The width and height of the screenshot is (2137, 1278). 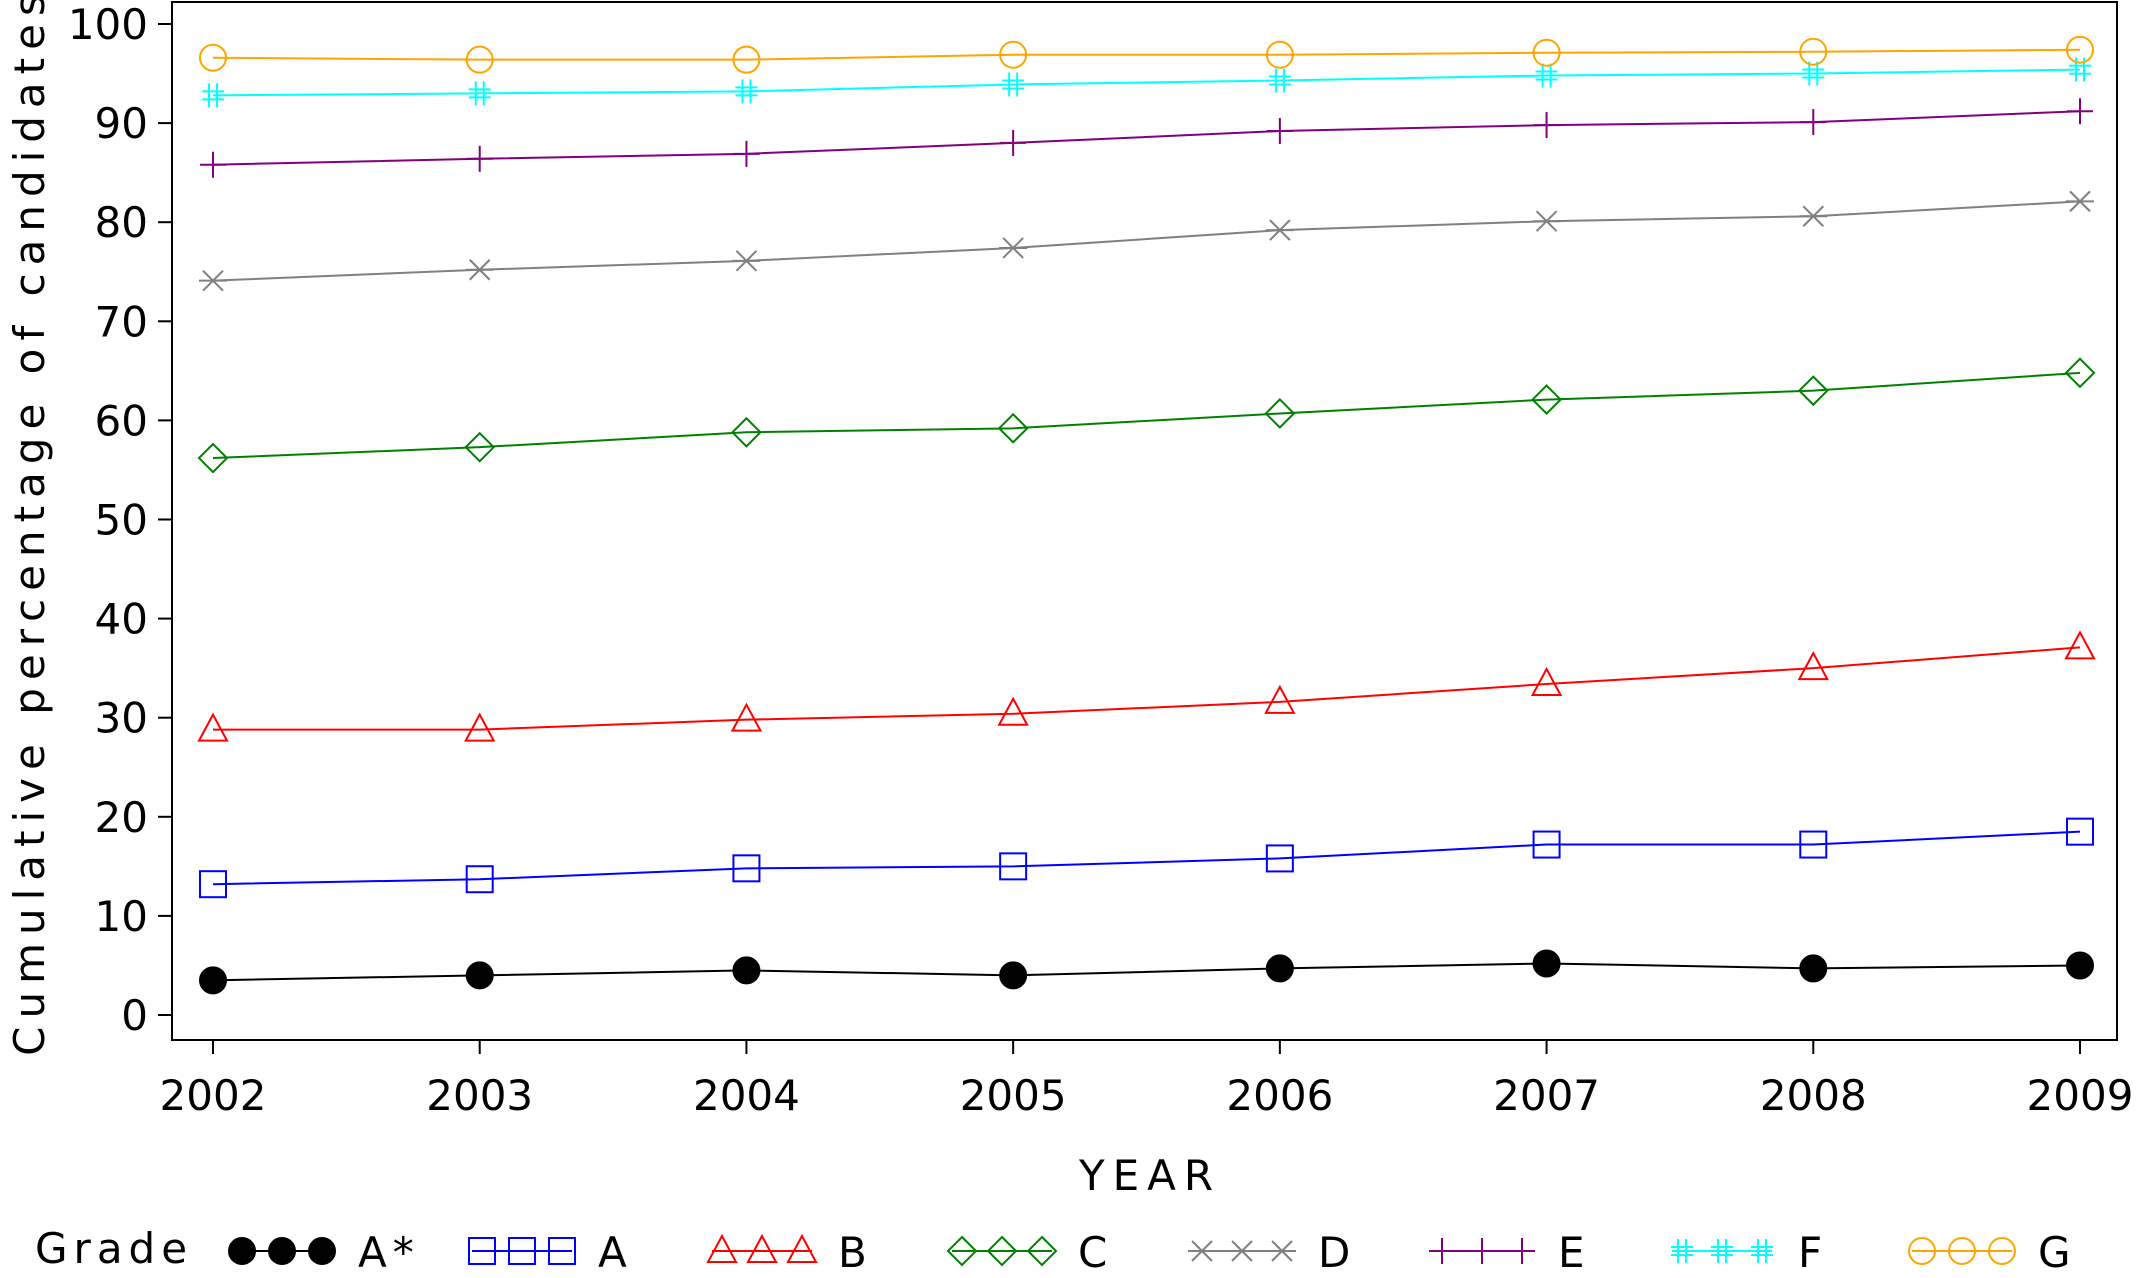 I want to click on legend-label: E, so click(x=1574, y=1250).